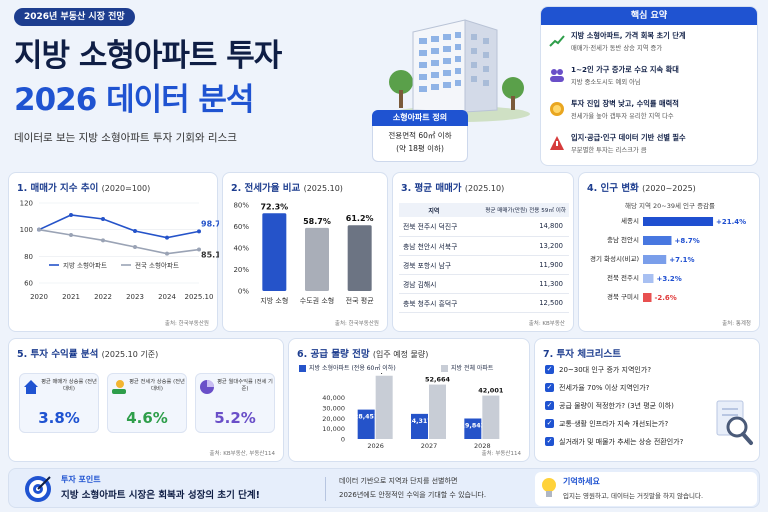  I want to click on table-header-price: 평균 매매가(만원) 전용 59㎡ 이하, so click(525, 211).